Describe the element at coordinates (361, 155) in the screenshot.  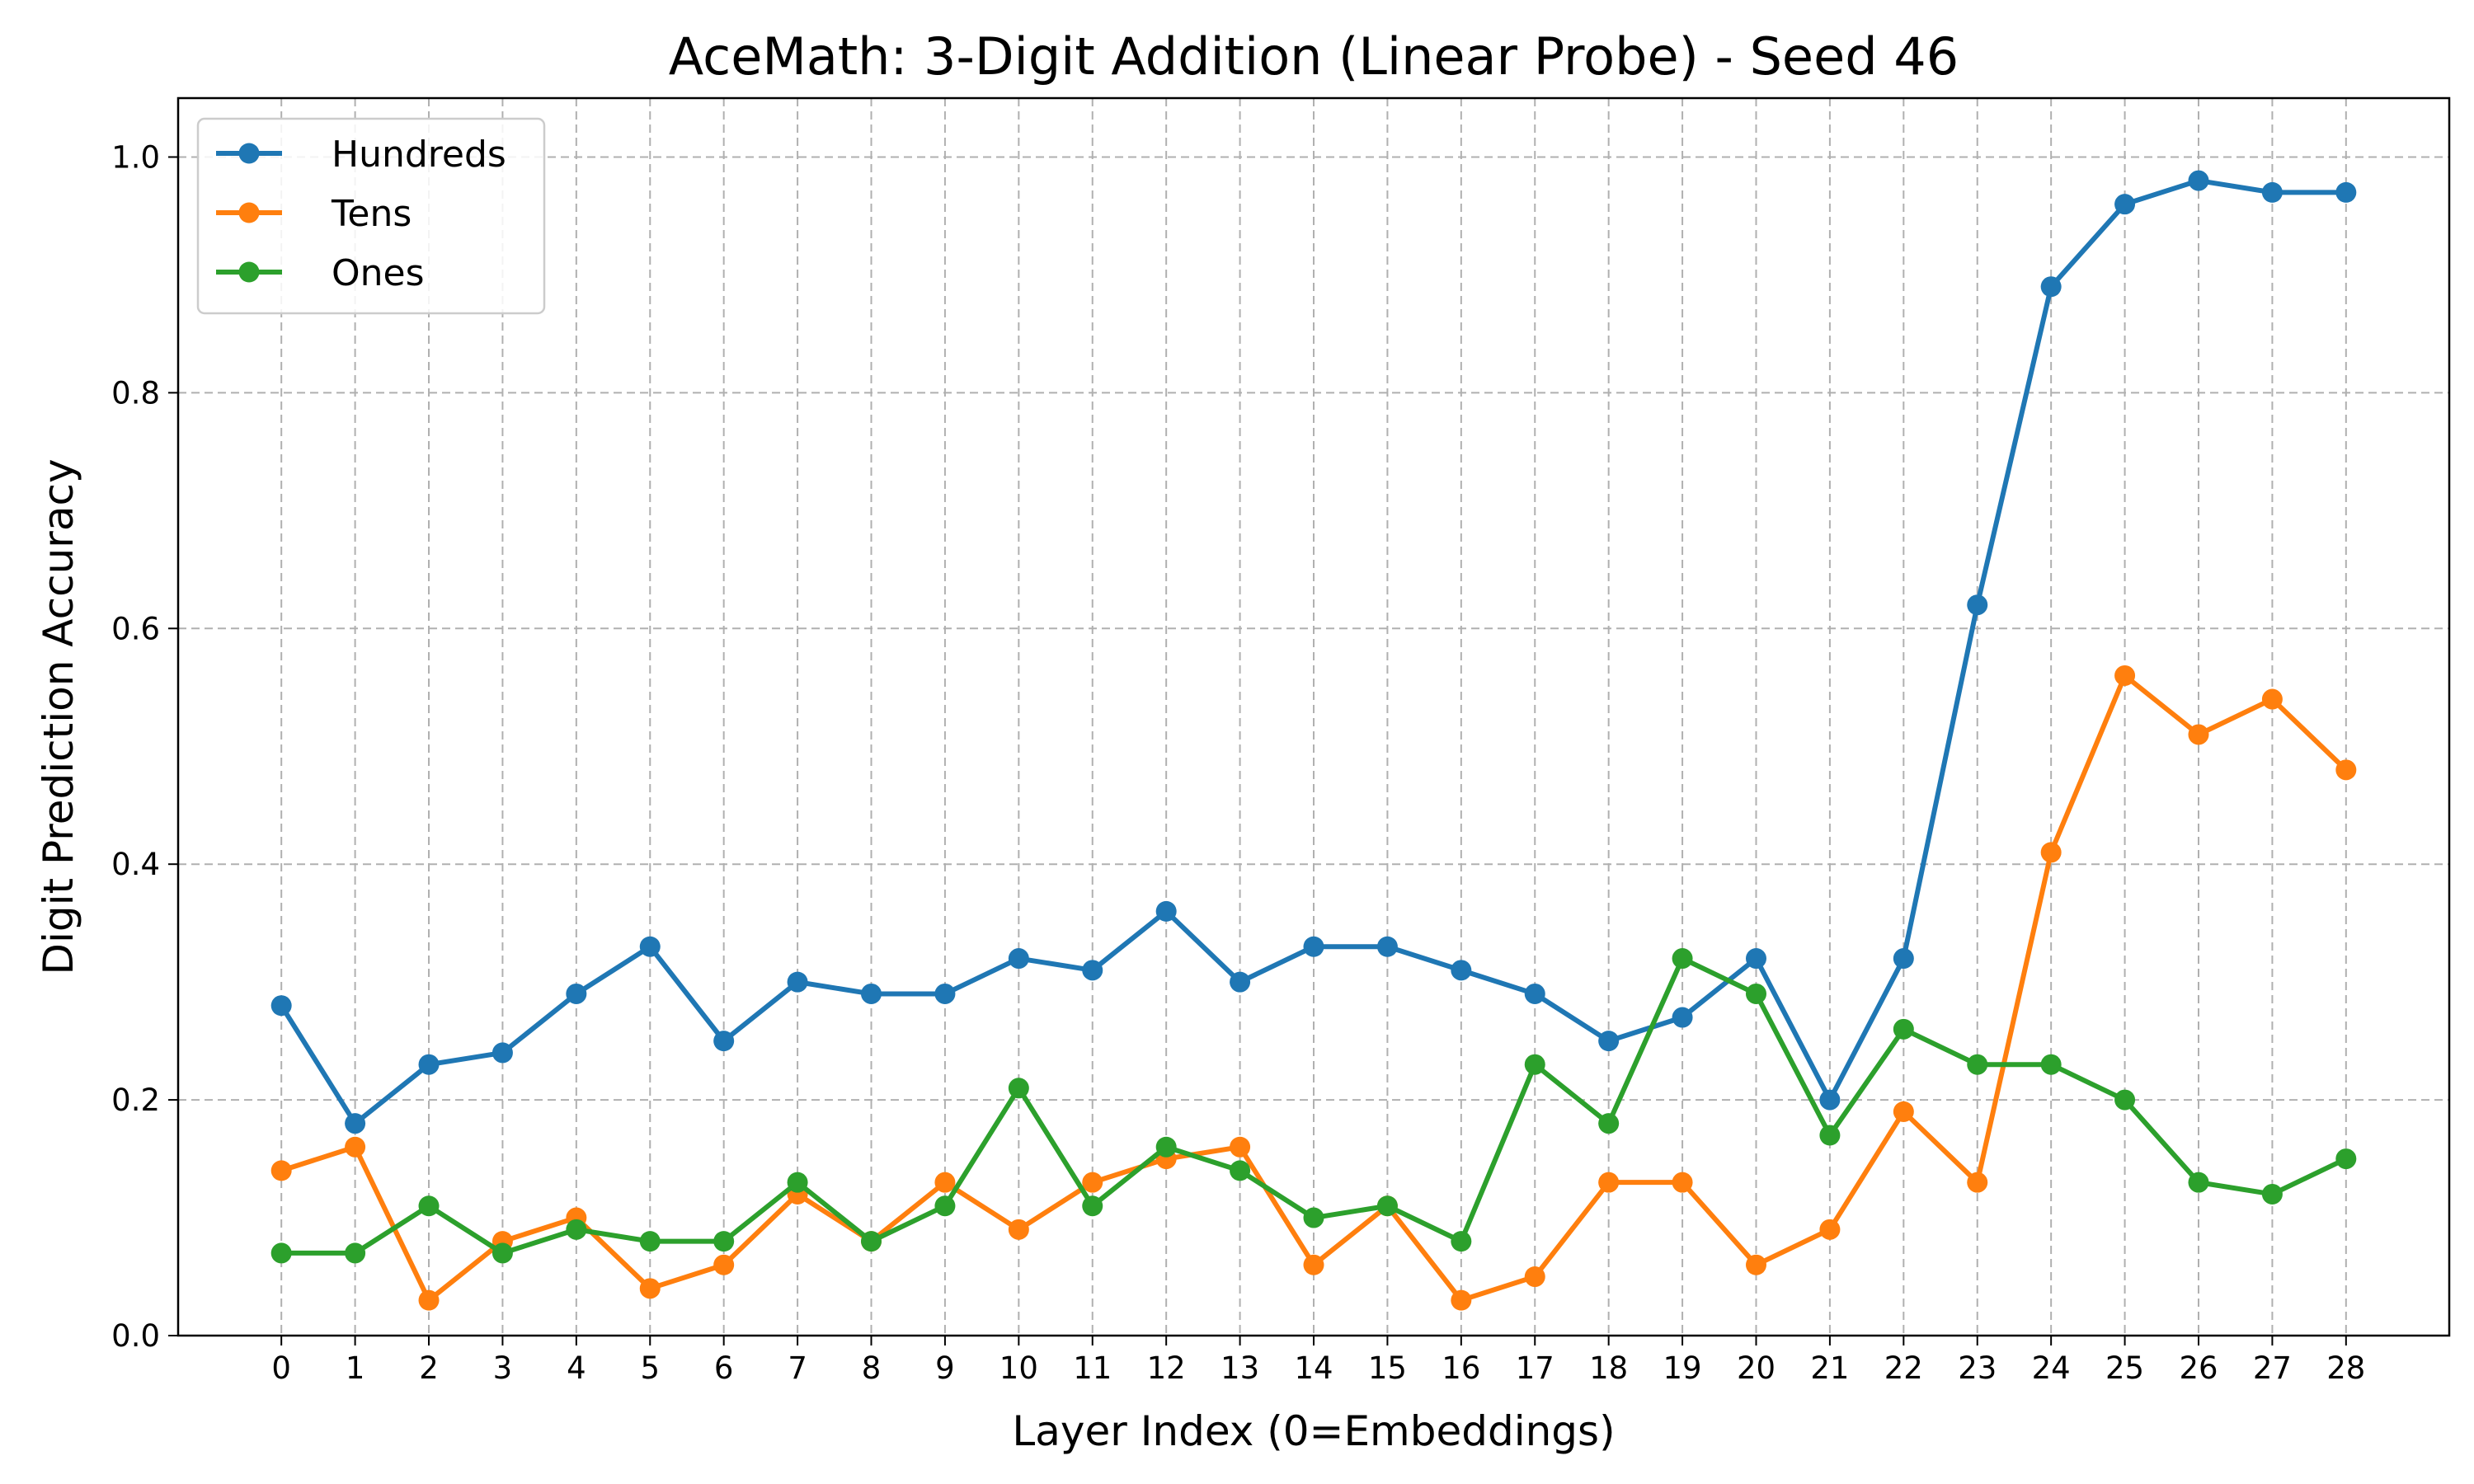
I see `legend-item-hundreds: Hundreds` at that location.